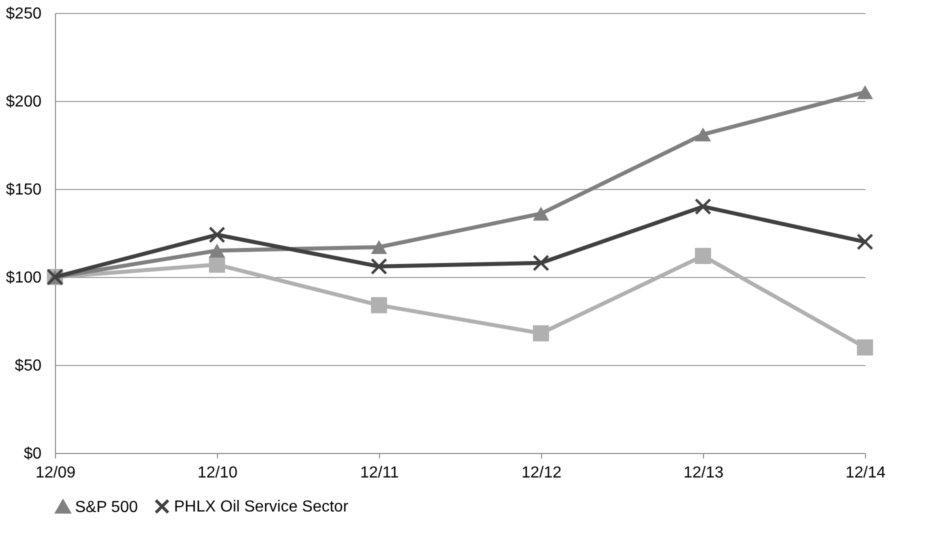 The image size is (947, 559). What do you see at coordinates (380, 473) in the screenshot?
I see `x-tick-label: 12/11` at bounding box center [380, 473].